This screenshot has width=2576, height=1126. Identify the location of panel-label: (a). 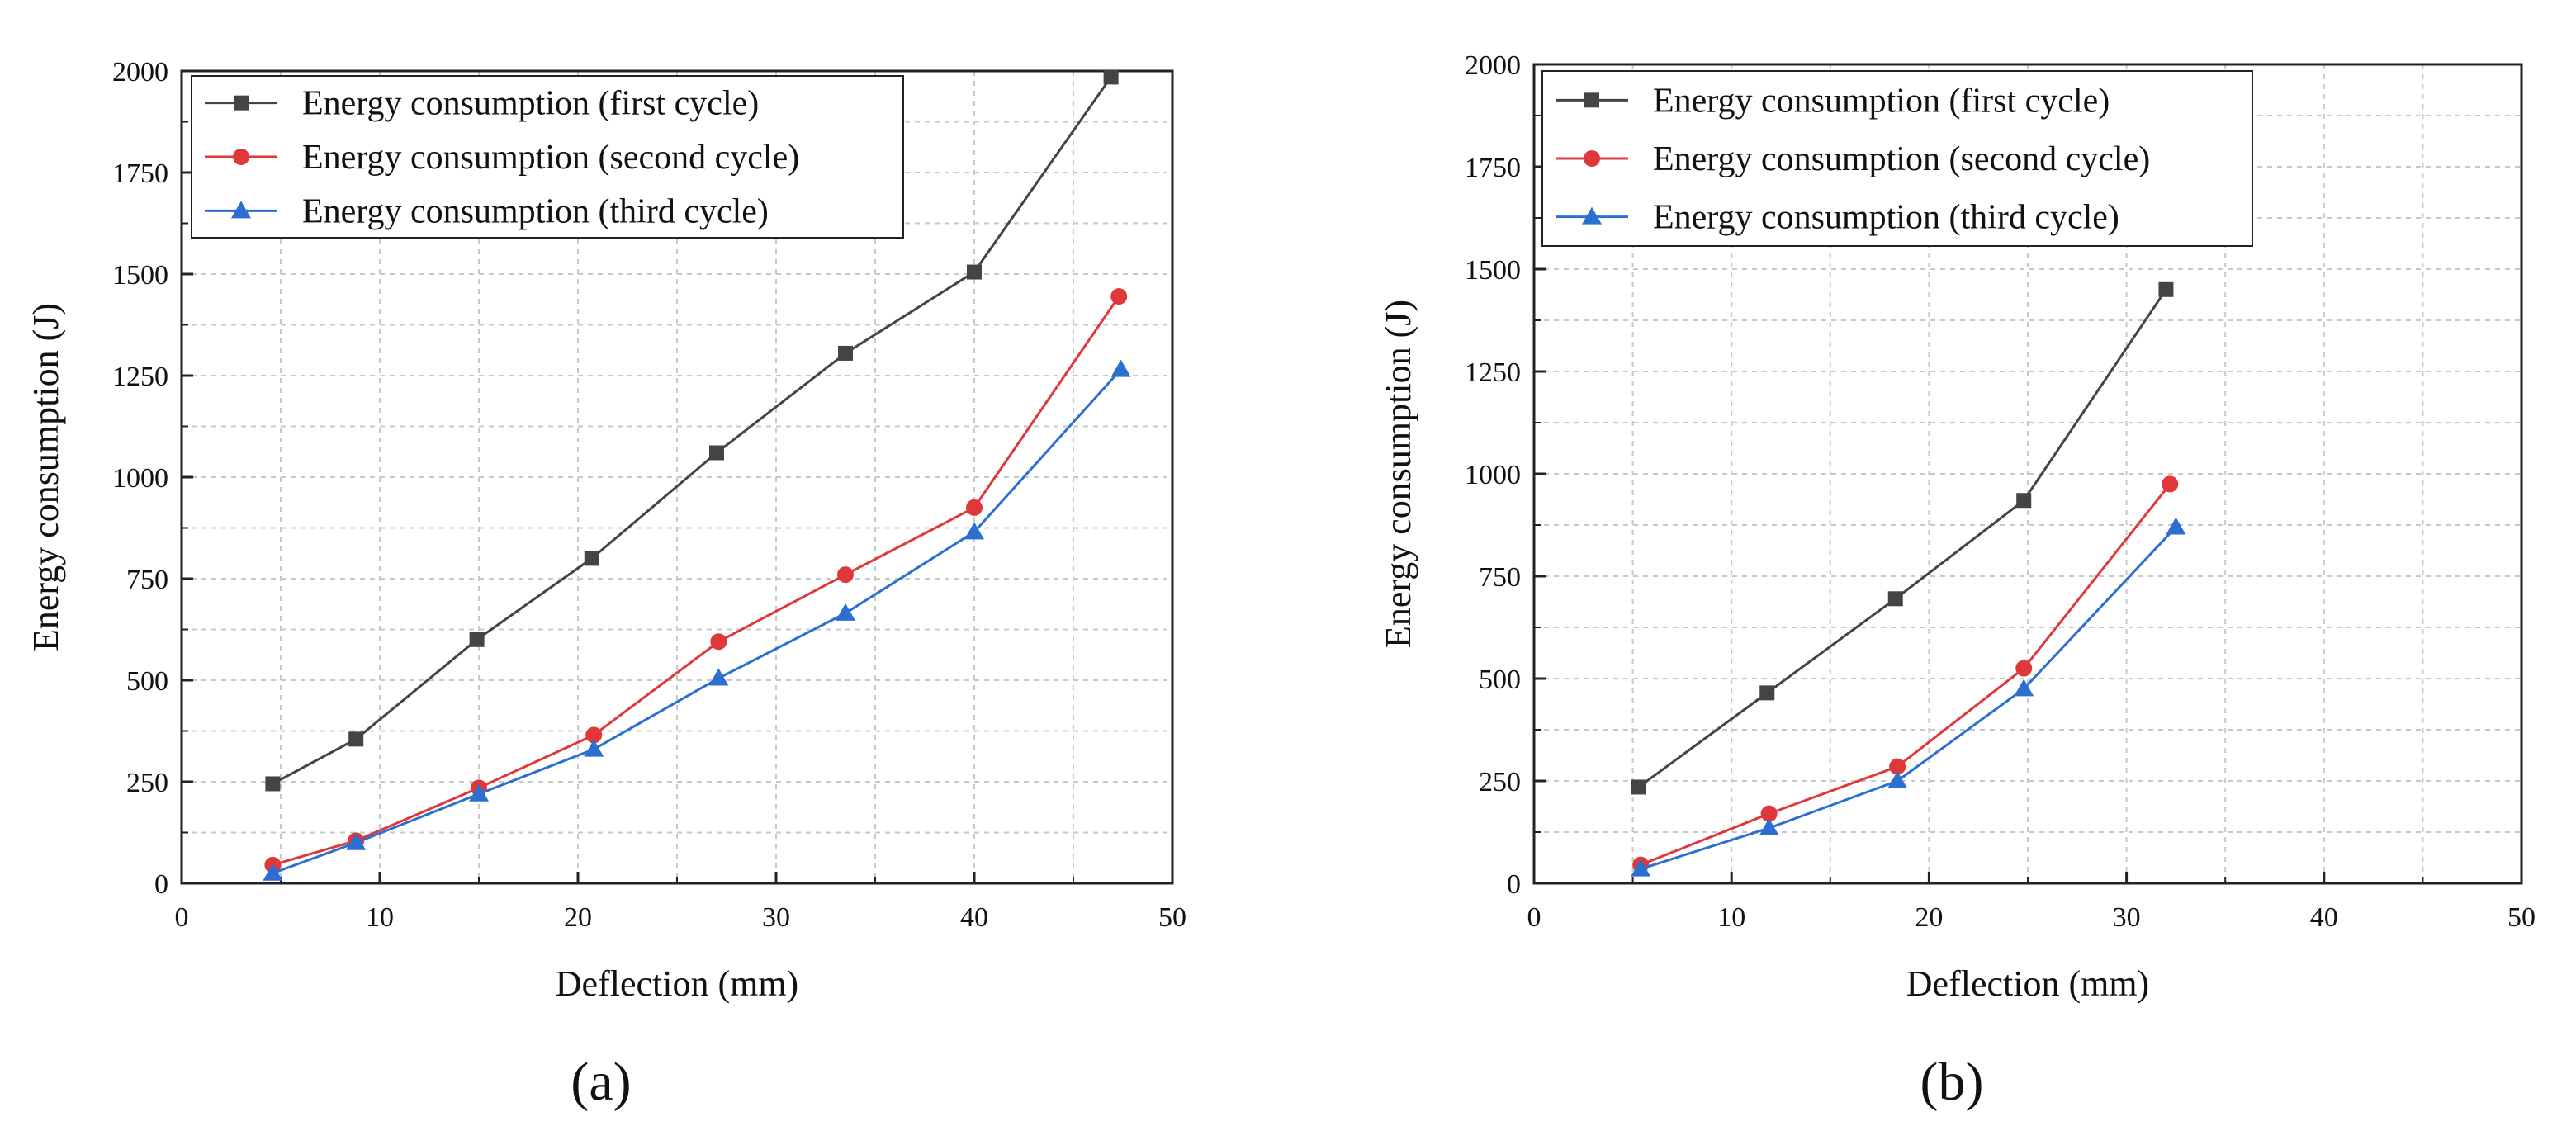
(601, 1082).